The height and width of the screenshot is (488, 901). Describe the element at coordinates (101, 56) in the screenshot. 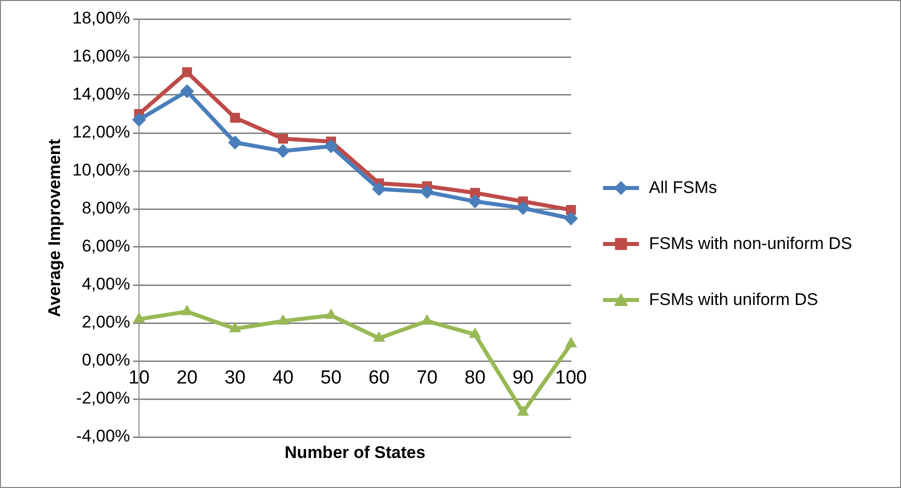

I see `y-tick-label: 16,00%` at that location.